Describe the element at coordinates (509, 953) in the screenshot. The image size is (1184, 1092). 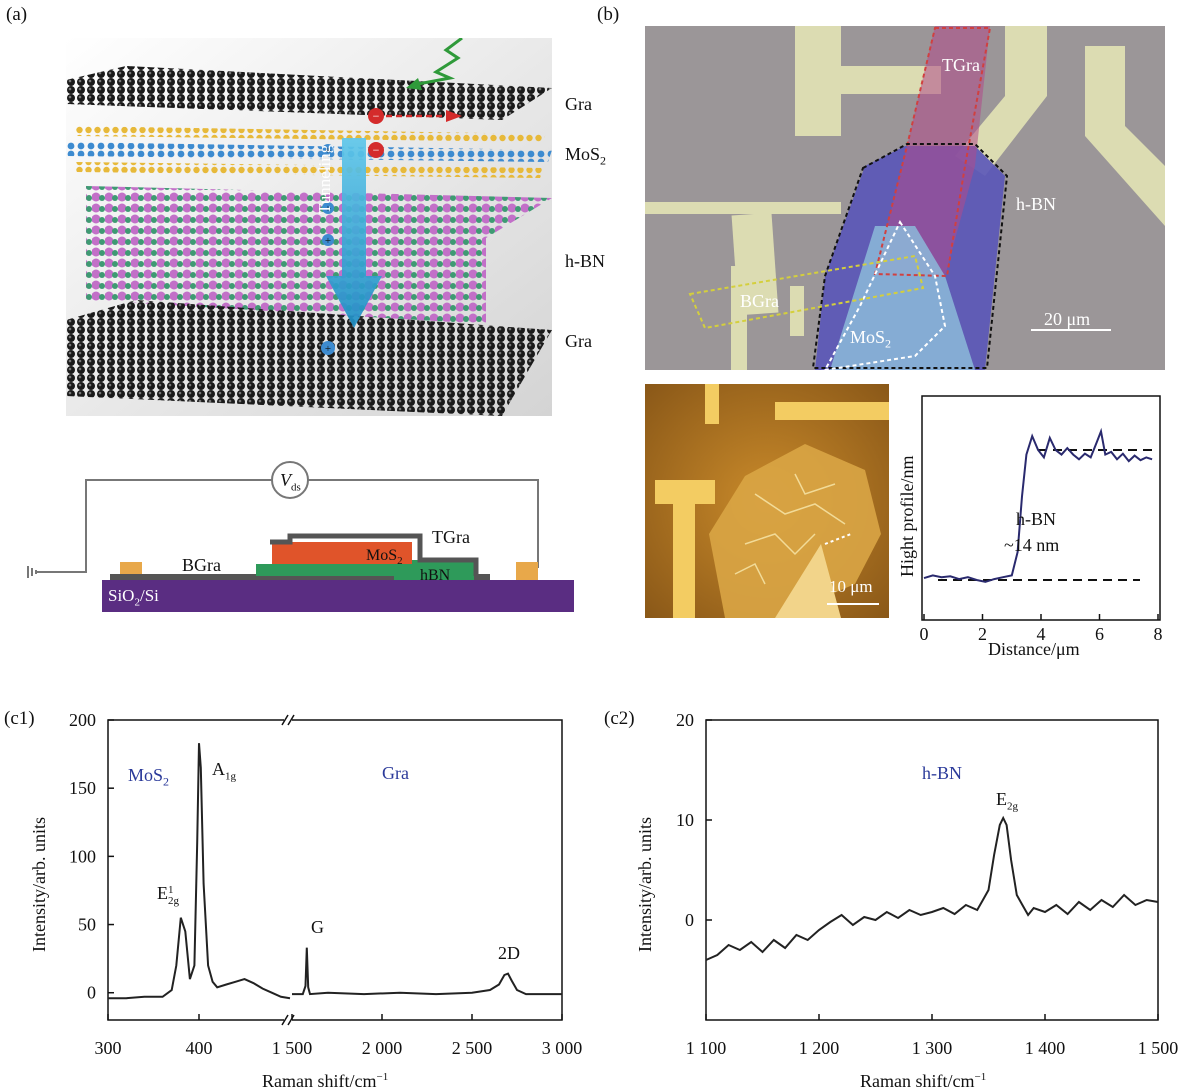
I see `c1-peak-label-2d: 2D` at that location.